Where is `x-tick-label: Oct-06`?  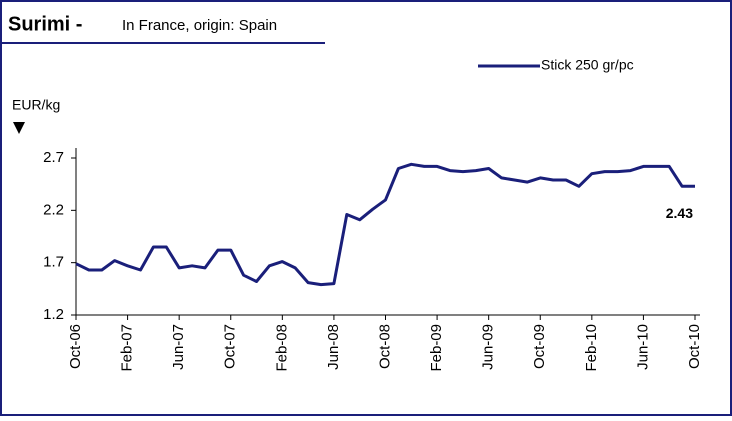
x-tick-label: Oct-06 is located at coordinates (75, 346).